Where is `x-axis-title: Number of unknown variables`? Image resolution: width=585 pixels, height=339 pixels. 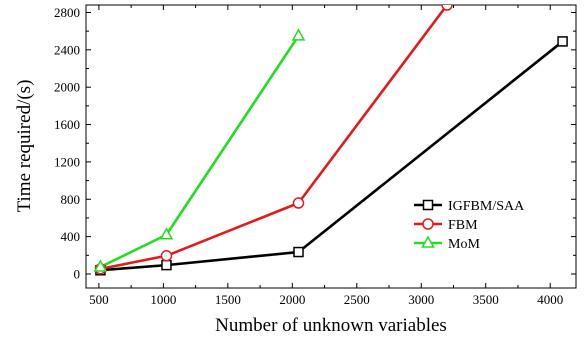
x-axis-title: Number of unknown variables is located at coordinates (331, 325).